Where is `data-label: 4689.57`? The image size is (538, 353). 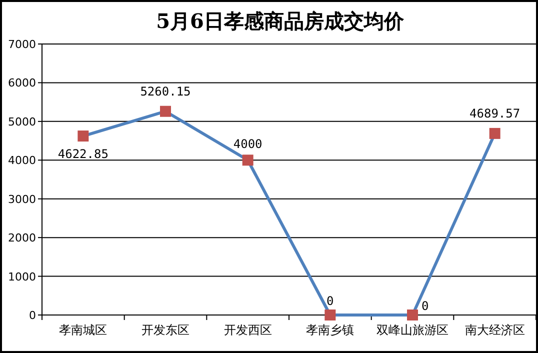
data-label: 4689.57 is located at coordinates (495, 113).